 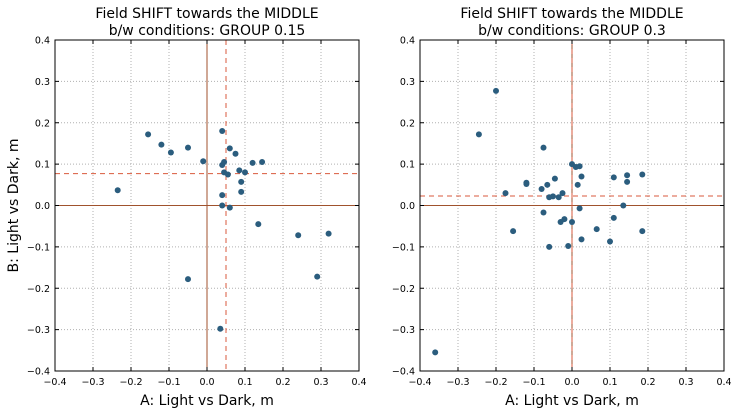 What do you see at coordinates (407, 123) in the screenshot?
I see `y-tick-label: 0.2` at bounding box center [407, 123].